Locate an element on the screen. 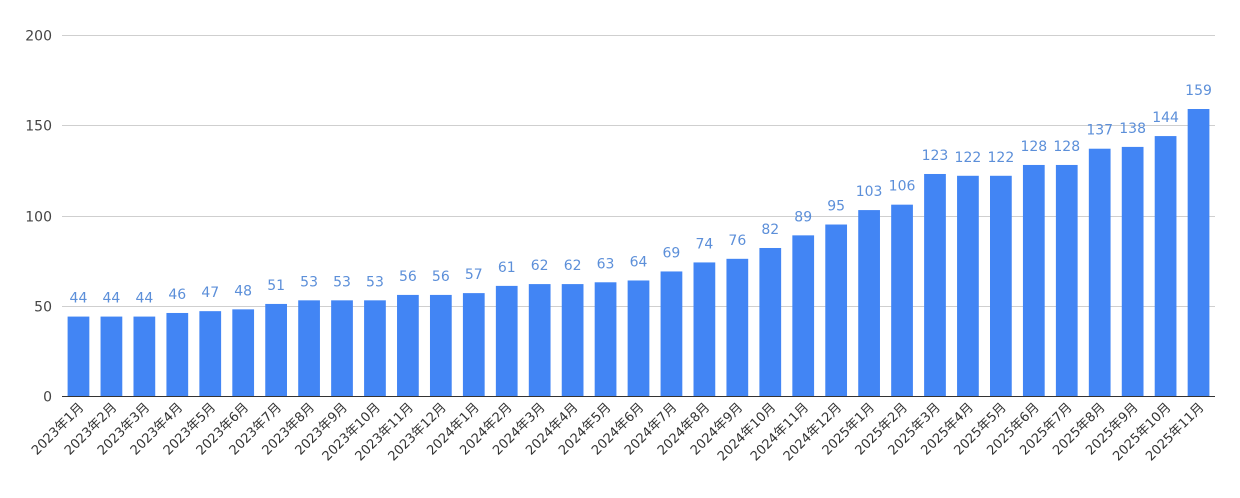 The width and height of the screenshot is (1240, 498). data-label: 89 is located at coordinates (803, 217).